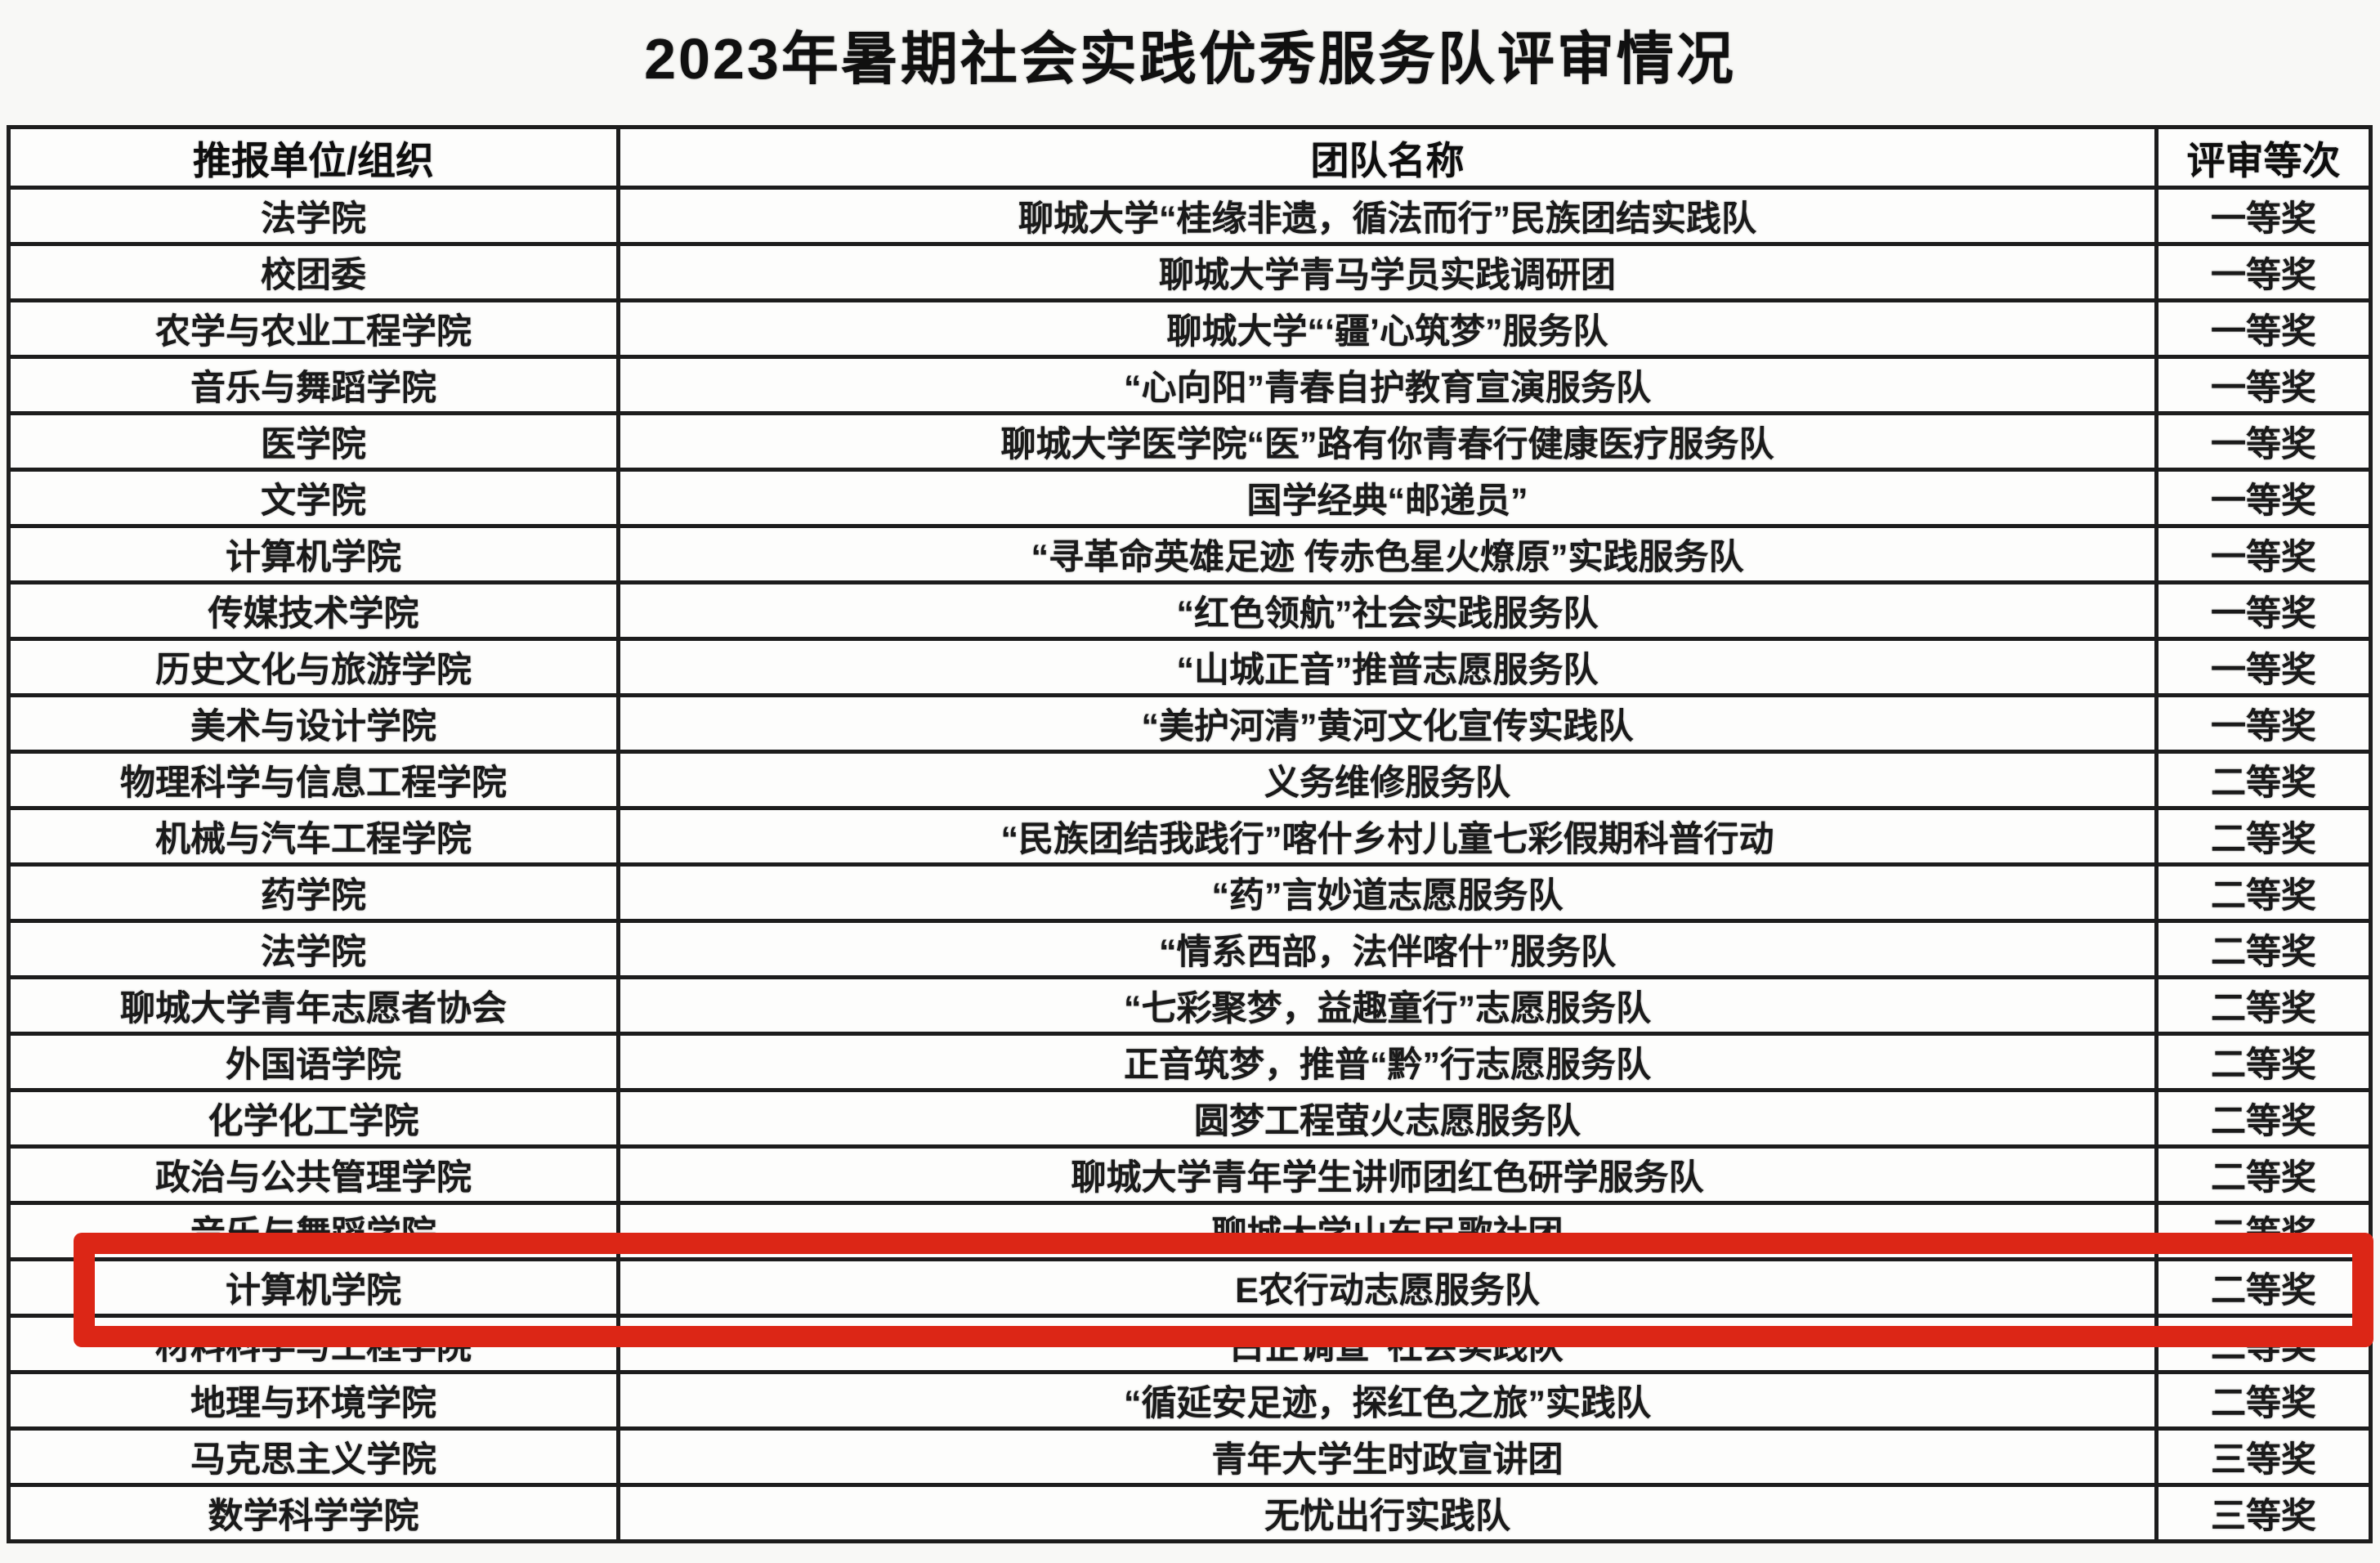 The image size is (2380, 1563). I want to click on team-cell: E农行动志愿服务队, so click(1387, 1287).